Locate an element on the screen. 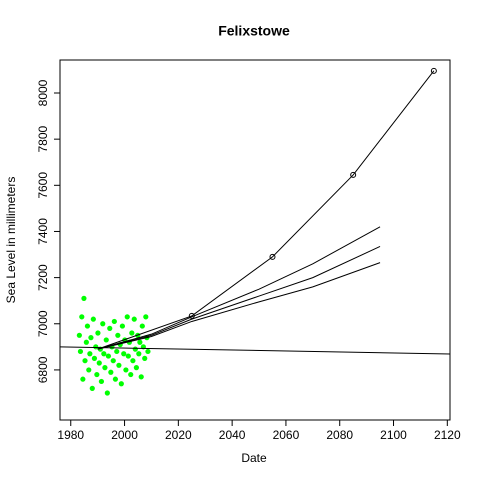 This screenshot has height=480, width=480. y-tick-label: 7200 is located at coordinates (43, 277).